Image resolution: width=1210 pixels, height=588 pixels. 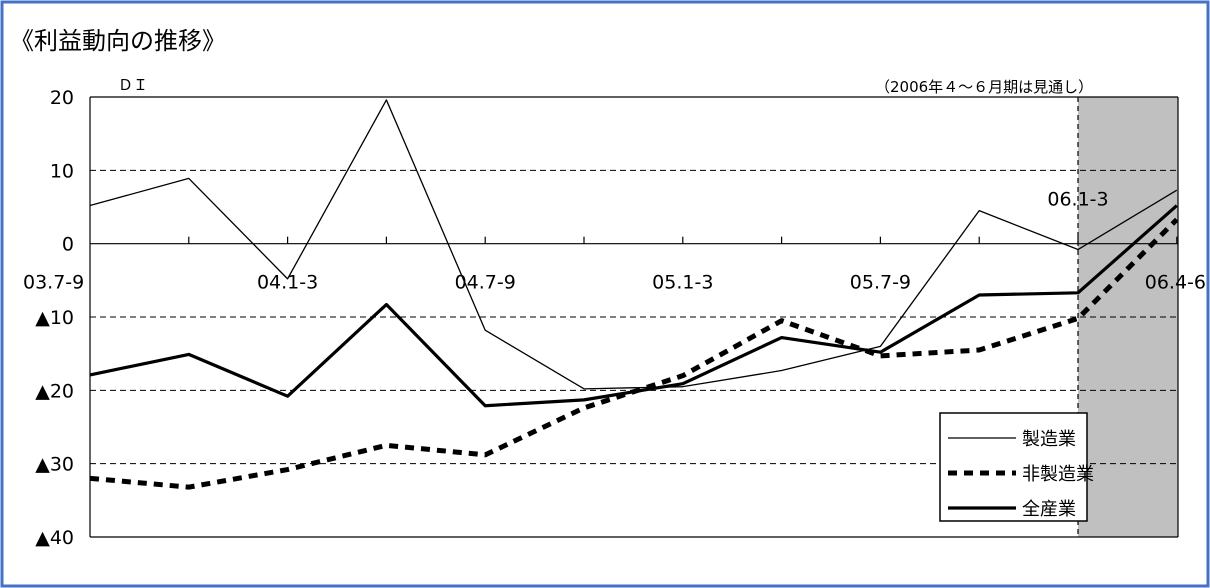 I want to click on legend-label: 非製造業, so click(x=1058, y=474).